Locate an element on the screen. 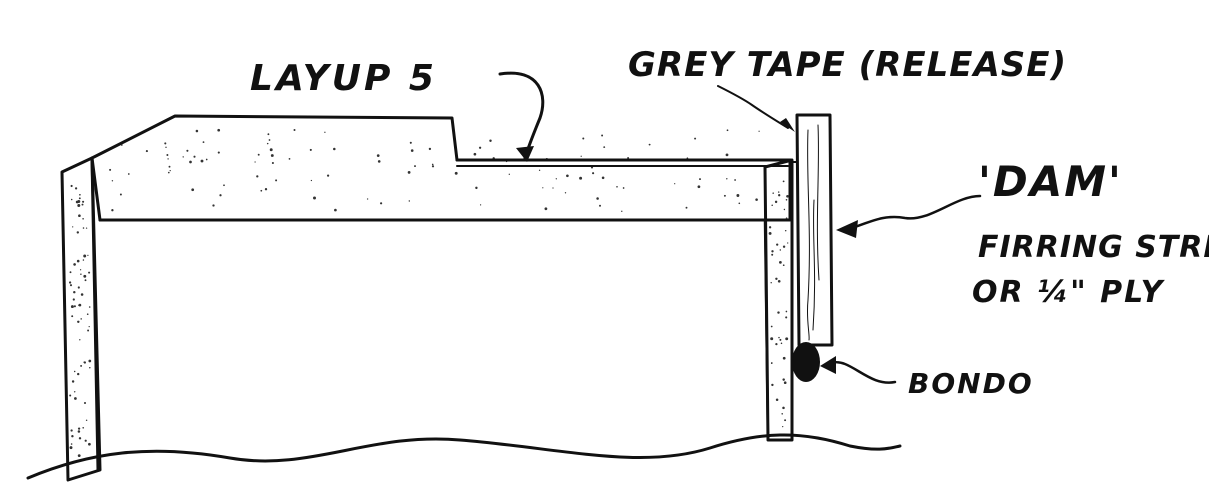 The width and height of the screenshot is (1209, 502). label-dam: 'DAM' is located at coordinates (1050, 181).